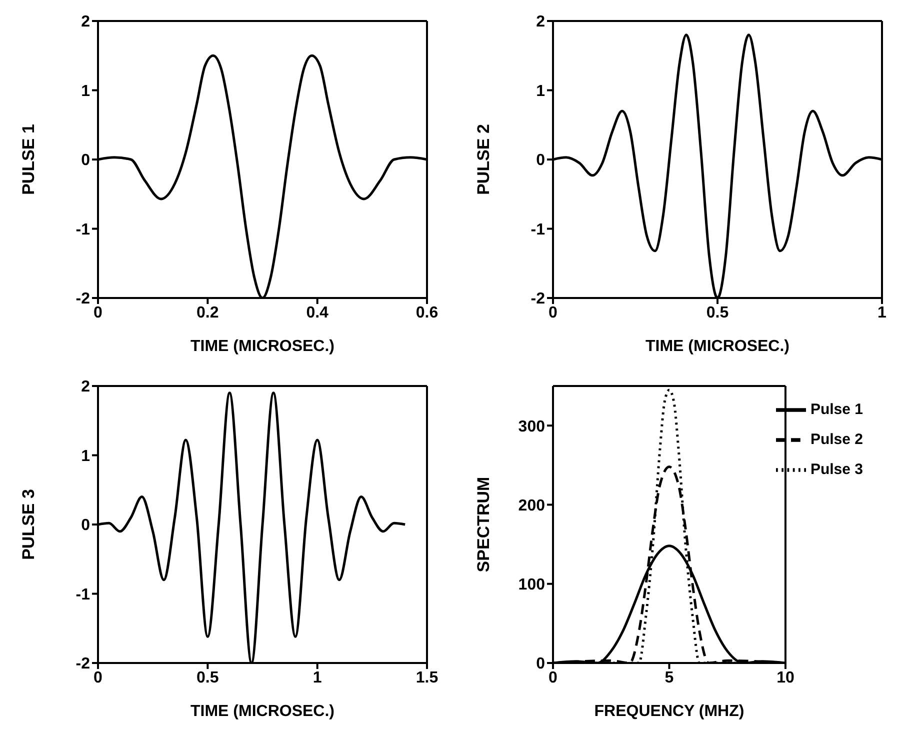 This screenshot has height=735, width=923. Describe the element at coordinates (427, 313) in the screenshot. I see `x-tick-label: 0.6` at that location.